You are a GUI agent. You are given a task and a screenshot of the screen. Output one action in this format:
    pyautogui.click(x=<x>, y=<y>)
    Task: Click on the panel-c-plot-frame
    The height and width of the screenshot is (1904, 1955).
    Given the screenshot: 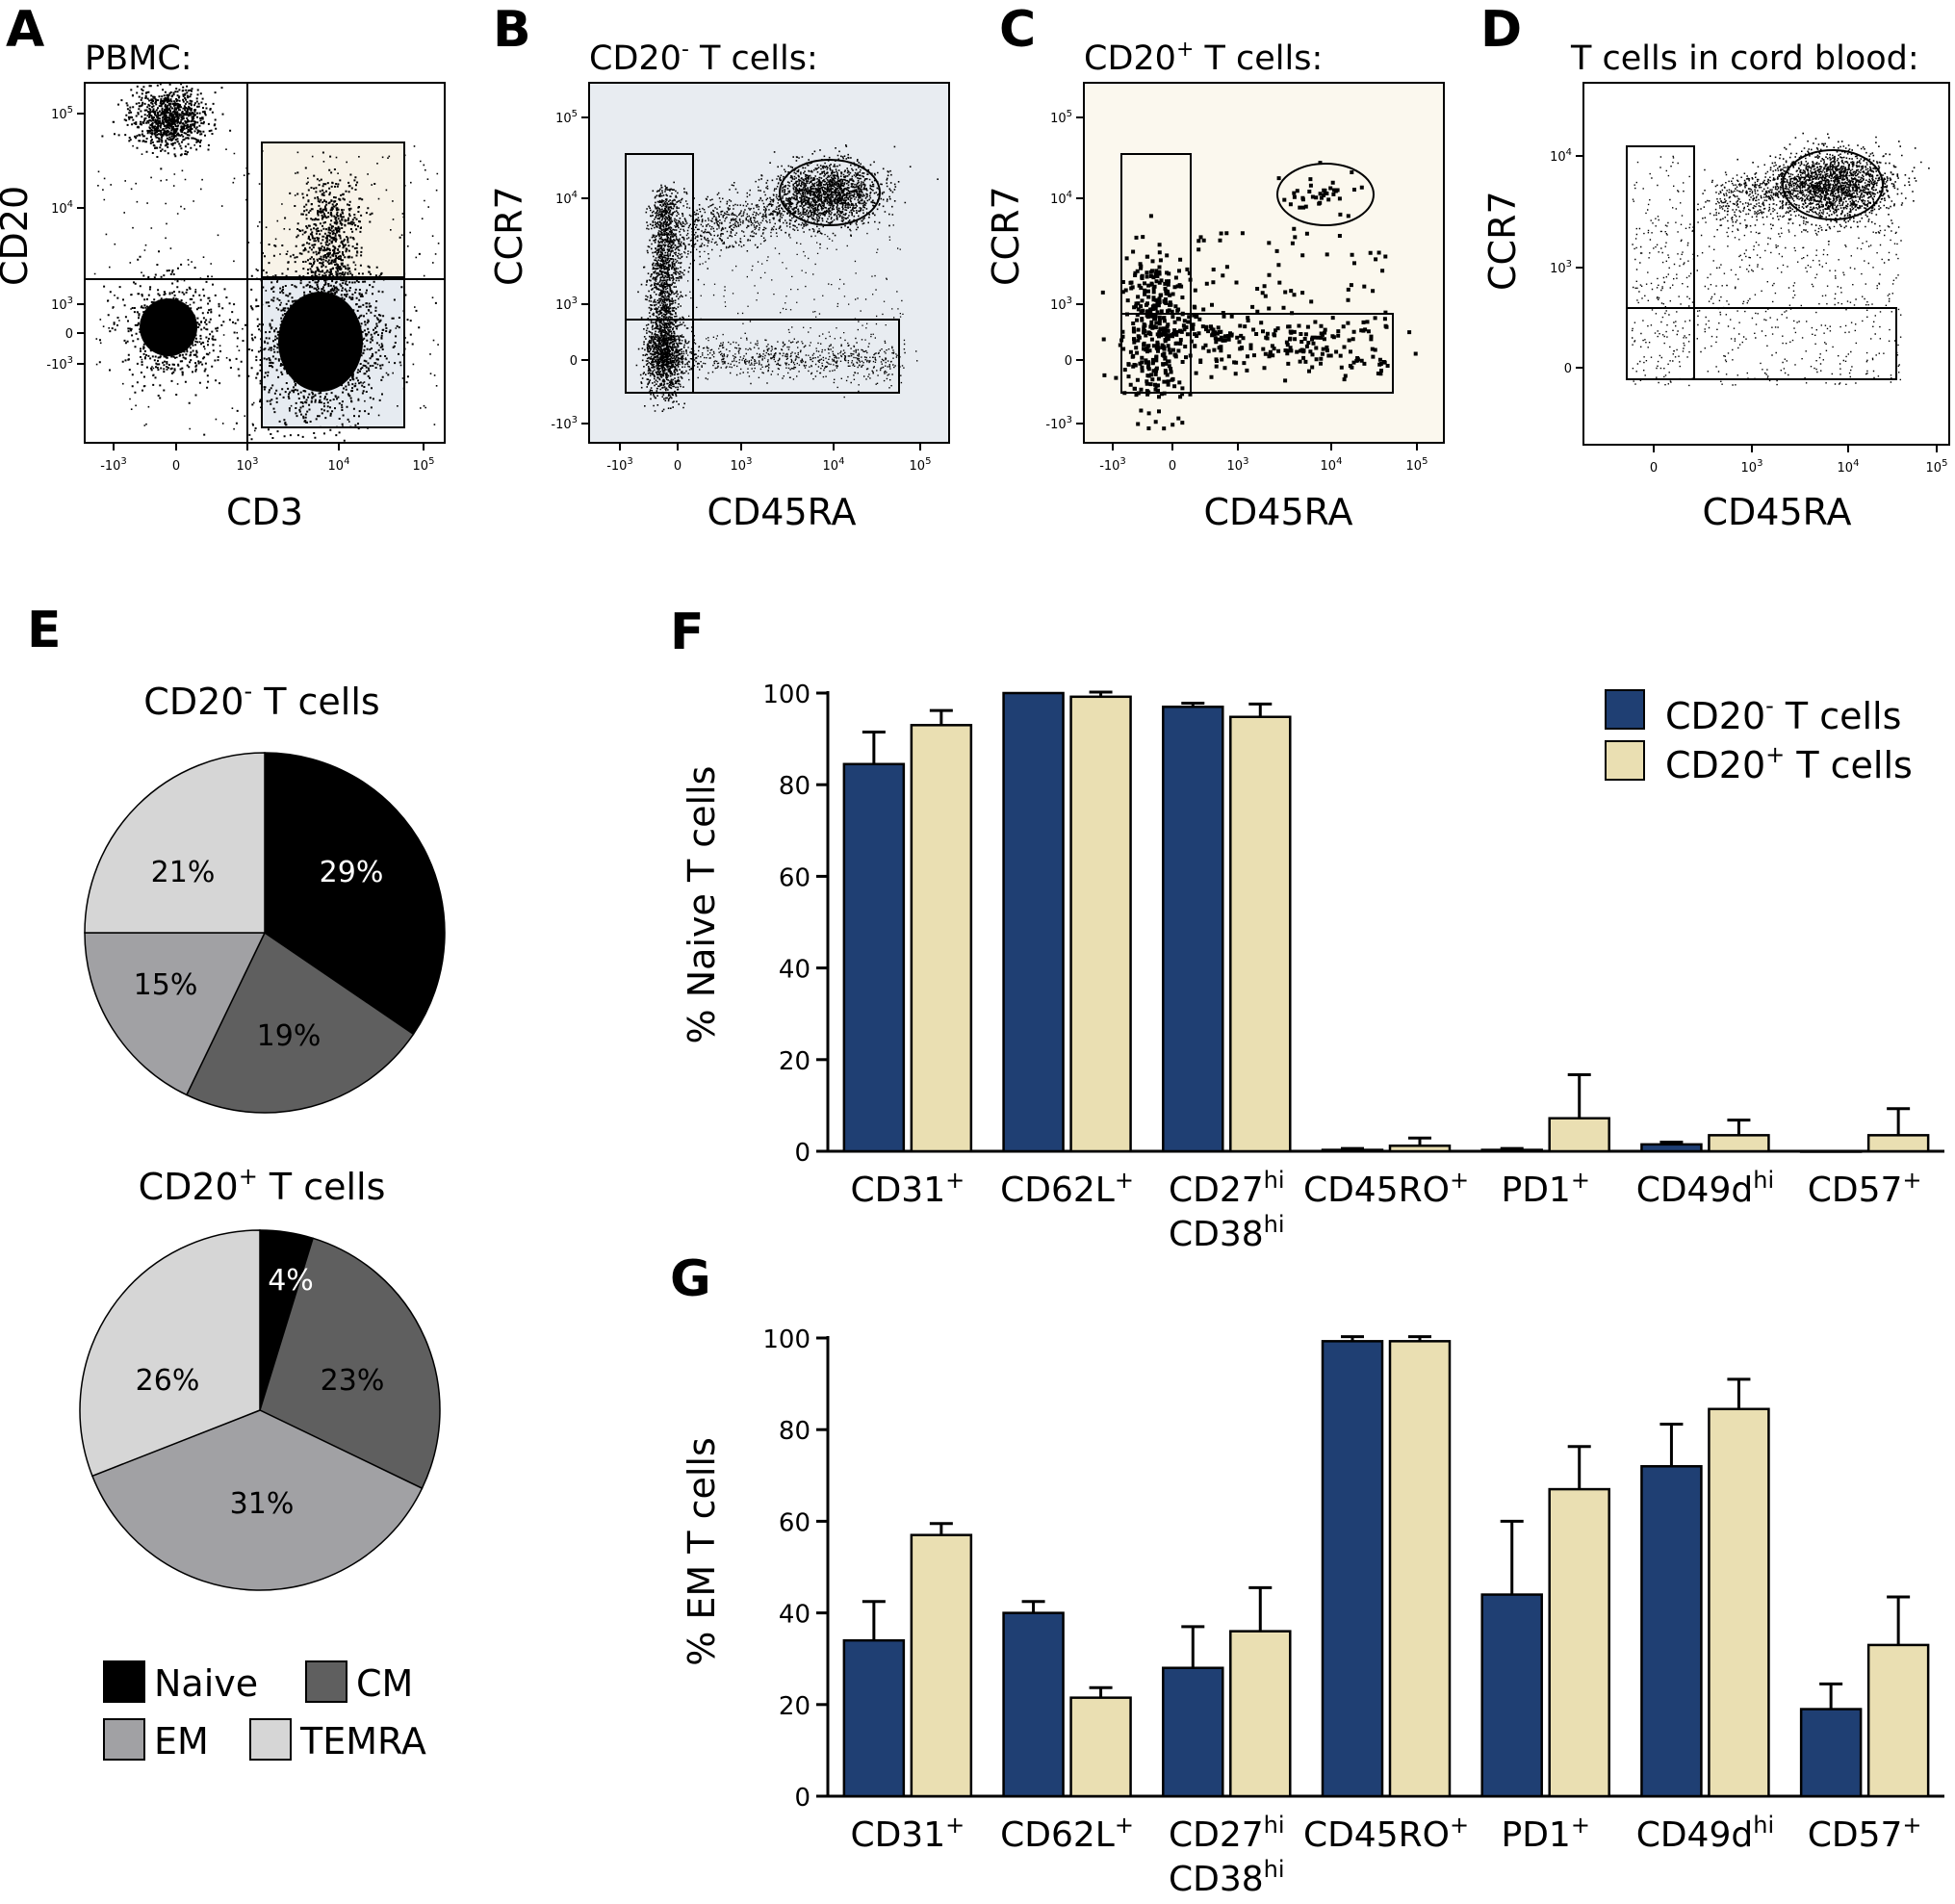 What is the action you would take?
    pyautogui.click(x=1264, y=263)
    